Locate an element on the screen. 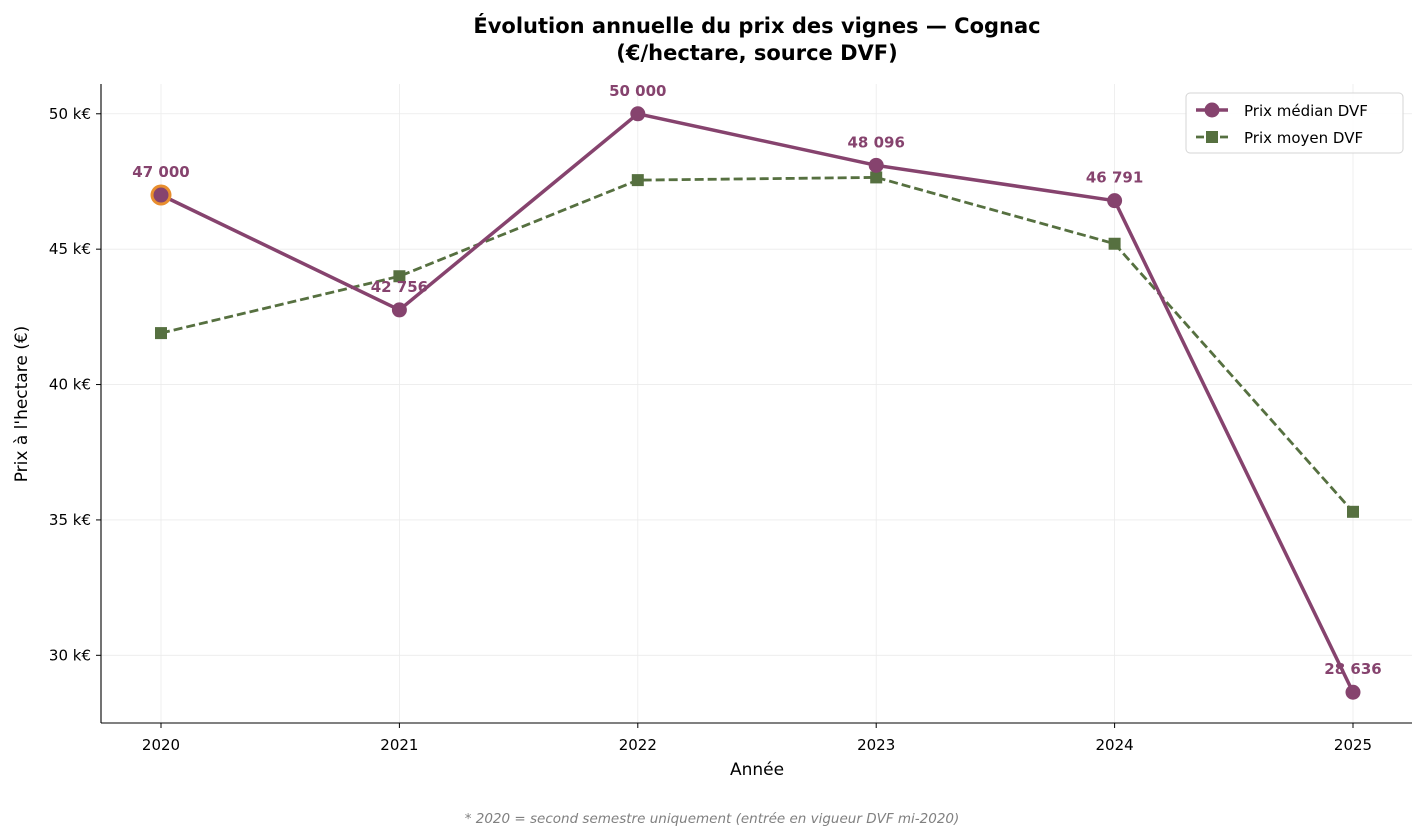  legend-median-label: Prix médian DVF is located at coordinates (1306, 111).